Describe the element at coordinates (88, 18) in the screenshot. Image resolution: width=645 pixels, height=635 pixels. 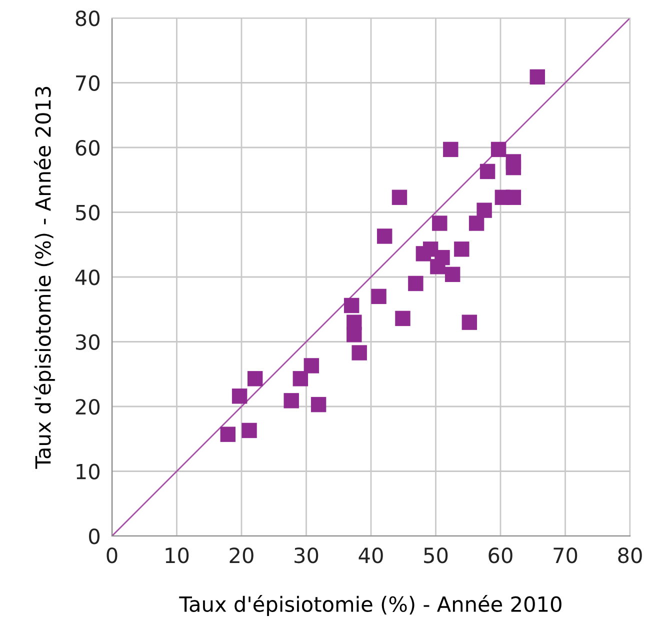
I see `y-tick-label: 80` at that location.